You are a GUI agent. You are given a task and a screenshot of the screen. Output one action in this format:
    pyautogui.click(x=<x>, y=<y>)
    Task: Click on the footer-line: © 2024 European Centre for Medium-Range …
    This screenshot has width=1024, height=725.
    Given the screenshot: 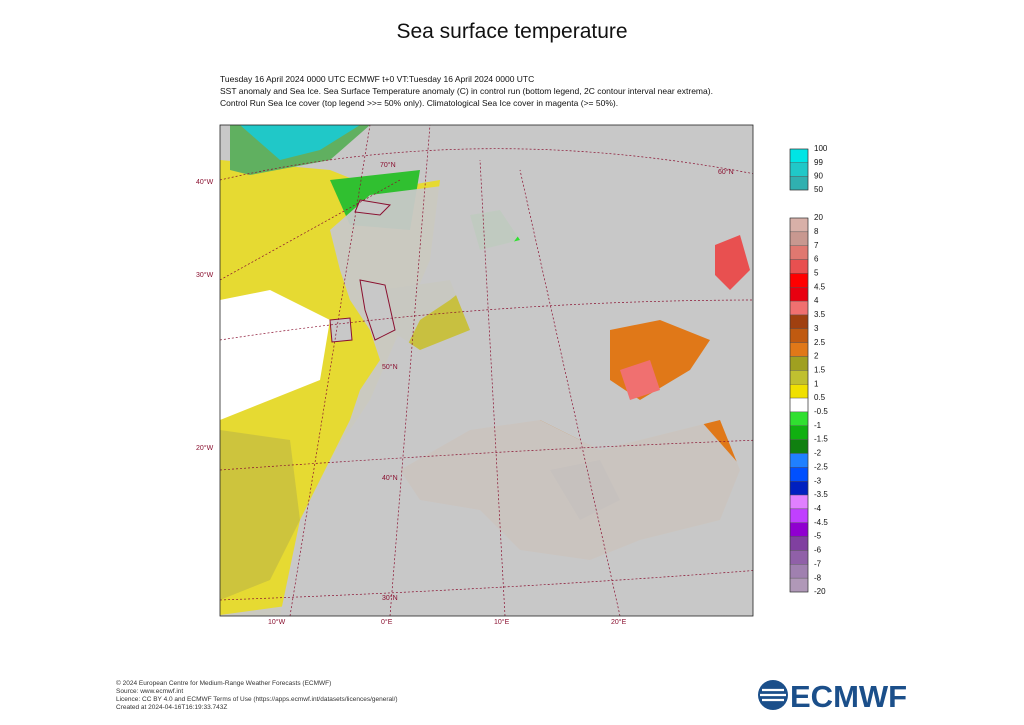 What is the action you would take?
    pyautogui.click(x=223, y=683)
    